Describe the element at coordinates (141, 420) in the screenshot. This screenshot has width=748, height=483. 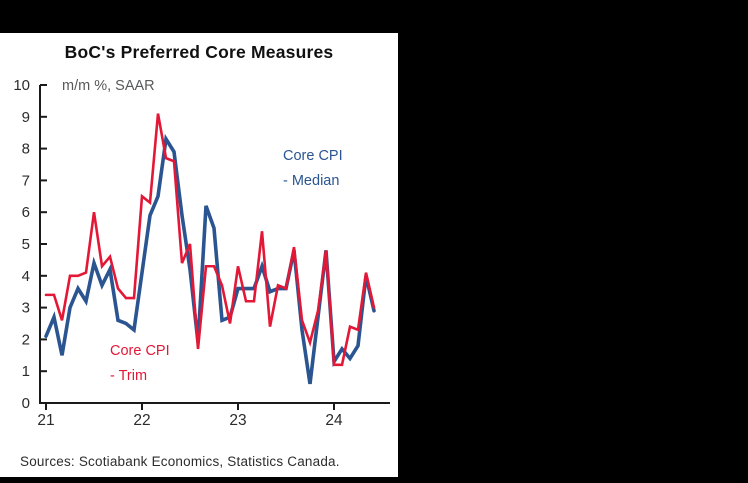
I see `x-tick-label: 22` at that location.